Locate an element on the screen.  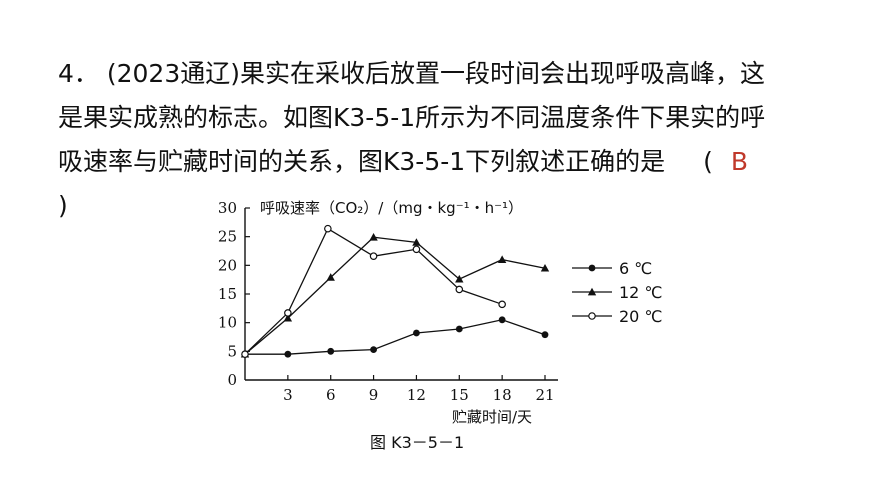
legend-item: 12 ℃ is located at coordinates (617, 292).